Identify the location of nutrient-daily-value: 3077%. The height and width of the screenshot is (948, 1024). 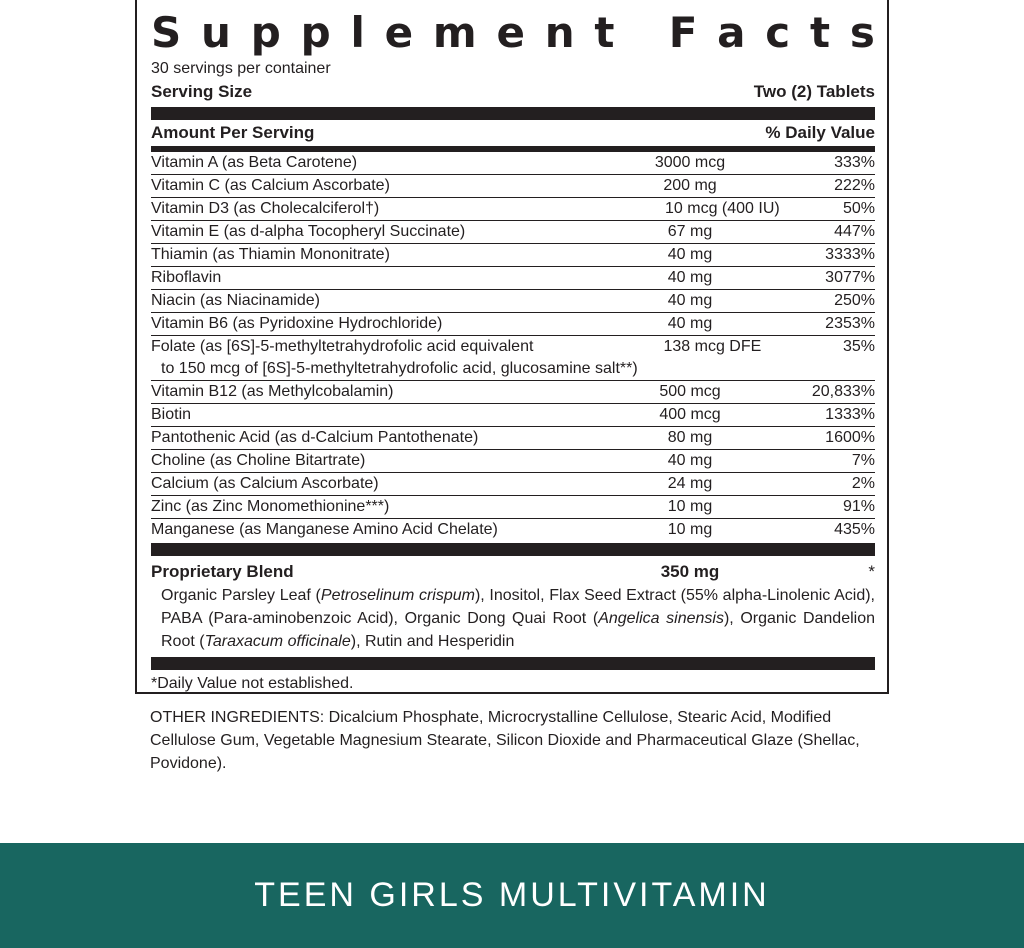
(850, 277).